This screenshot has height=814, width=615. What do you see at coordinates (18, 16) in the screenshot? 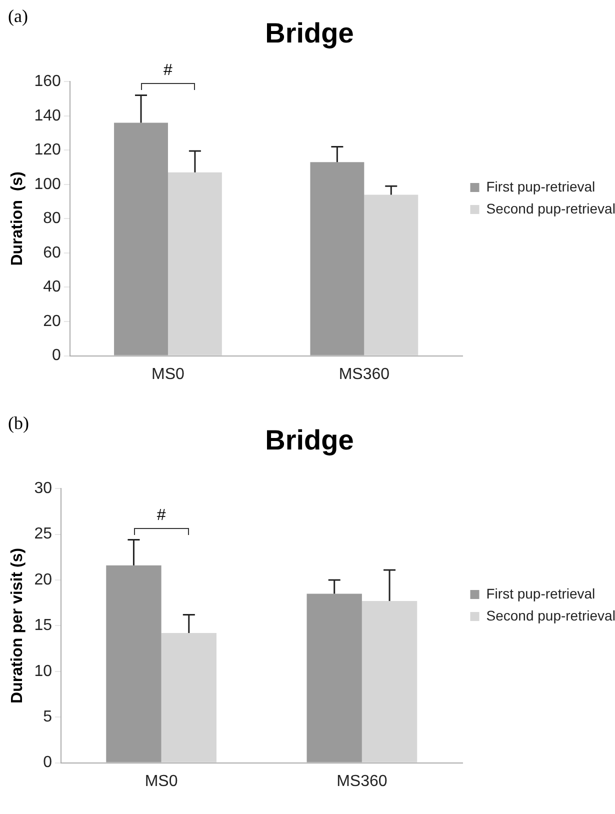
I see `text: (a)` at bounding box center [18, 16].